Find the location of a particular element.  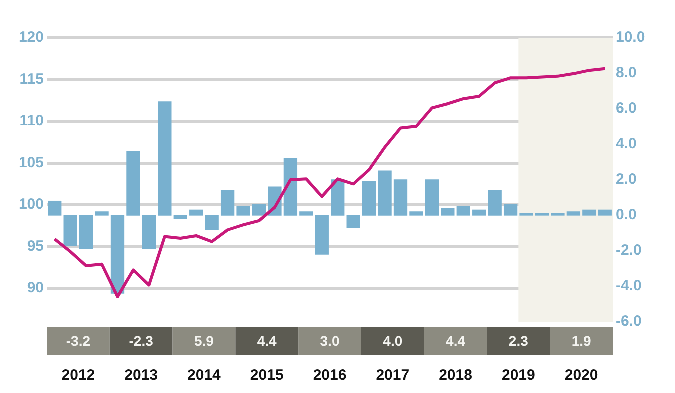

y2-tick-label: 6.0 is located at coordinates (626, 109).